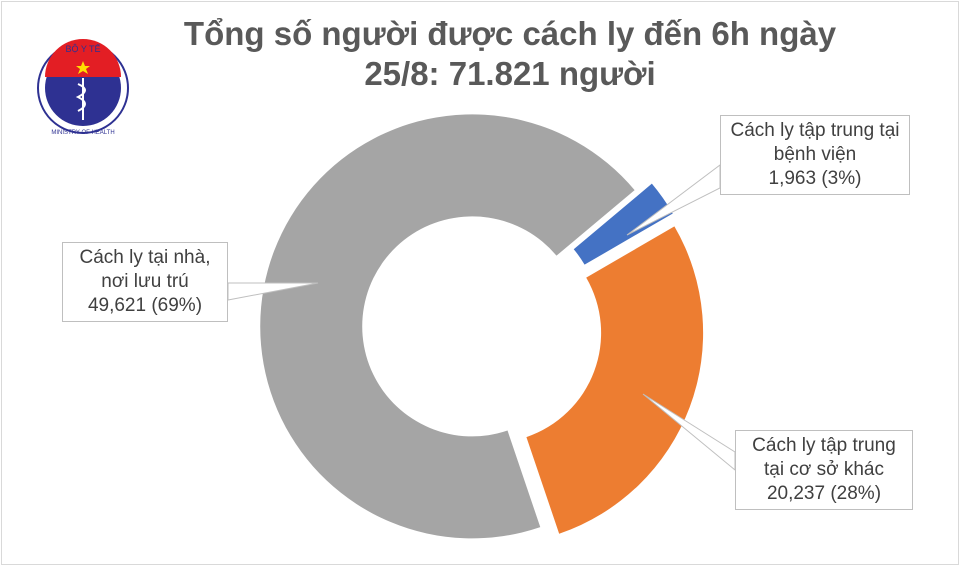 This screenshot has height=566, width=960. I want to click on label-line: Cách ly tập trung tại, so click(815, 130).